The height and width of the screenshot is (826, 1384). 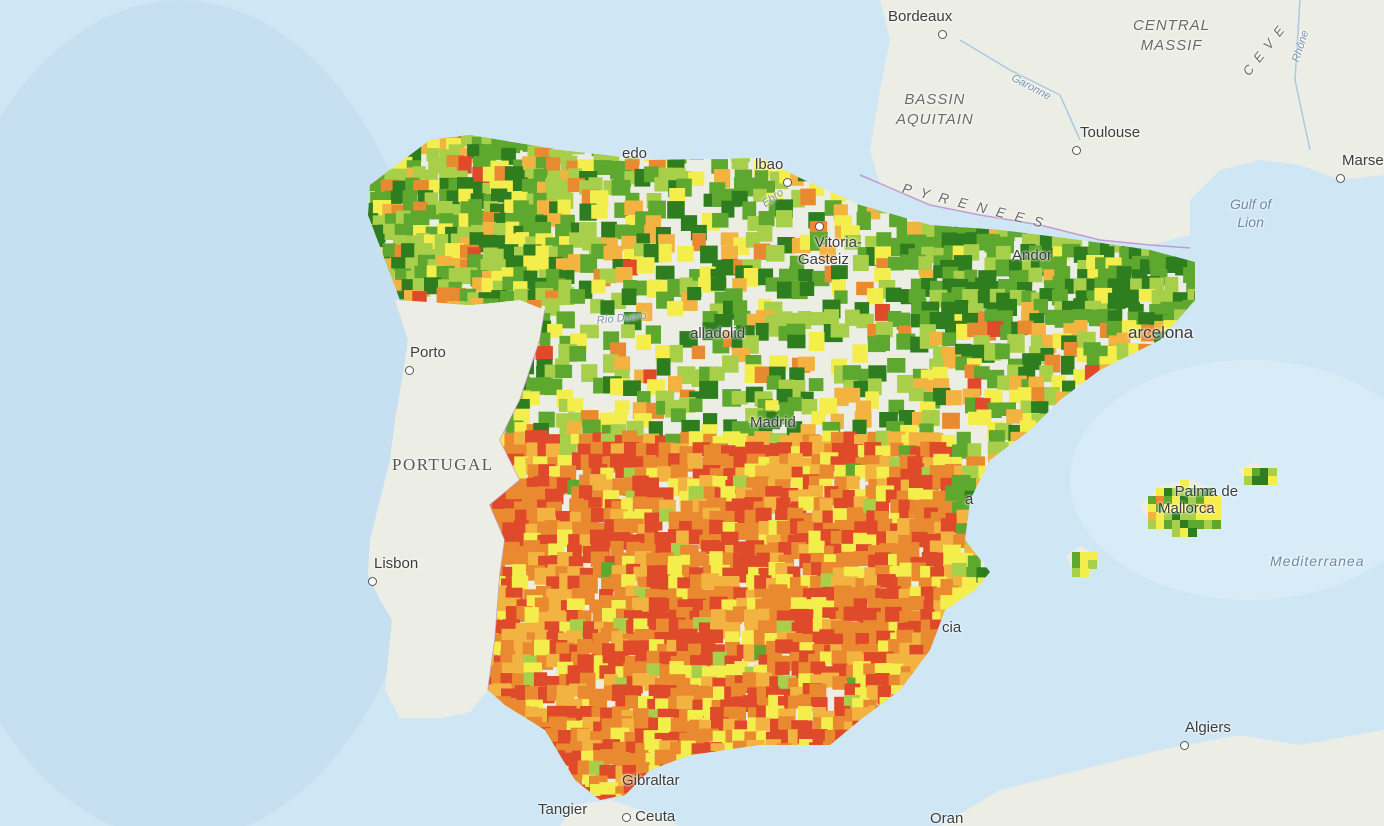 I want to click on place-porto: Porto, so click(x=425, y=361).